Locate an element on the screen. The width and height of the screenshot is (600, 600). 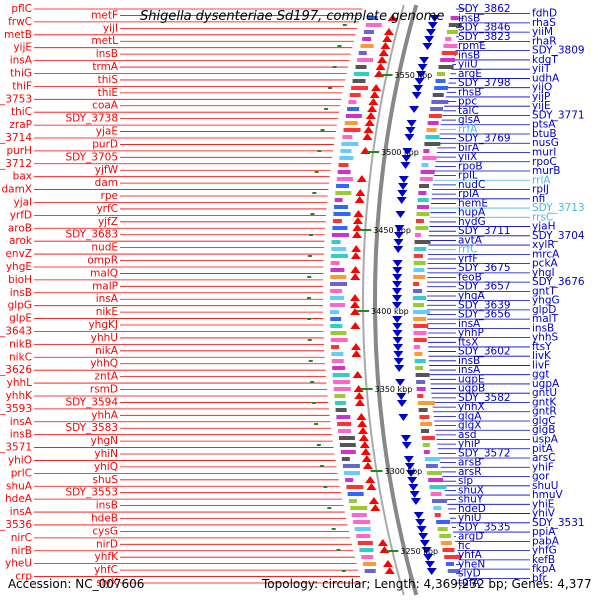
gene-label-gntk: gntK is located at coordinates (544, 402).